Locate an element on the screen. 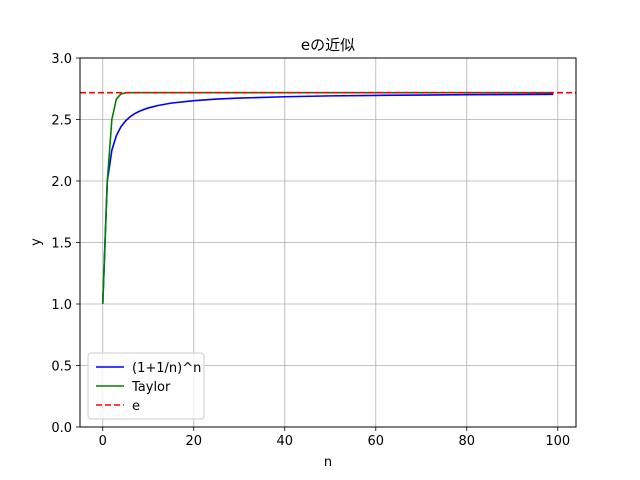  legend: (1+1/n)^n Taylor e is located at coordinates (146, 386).